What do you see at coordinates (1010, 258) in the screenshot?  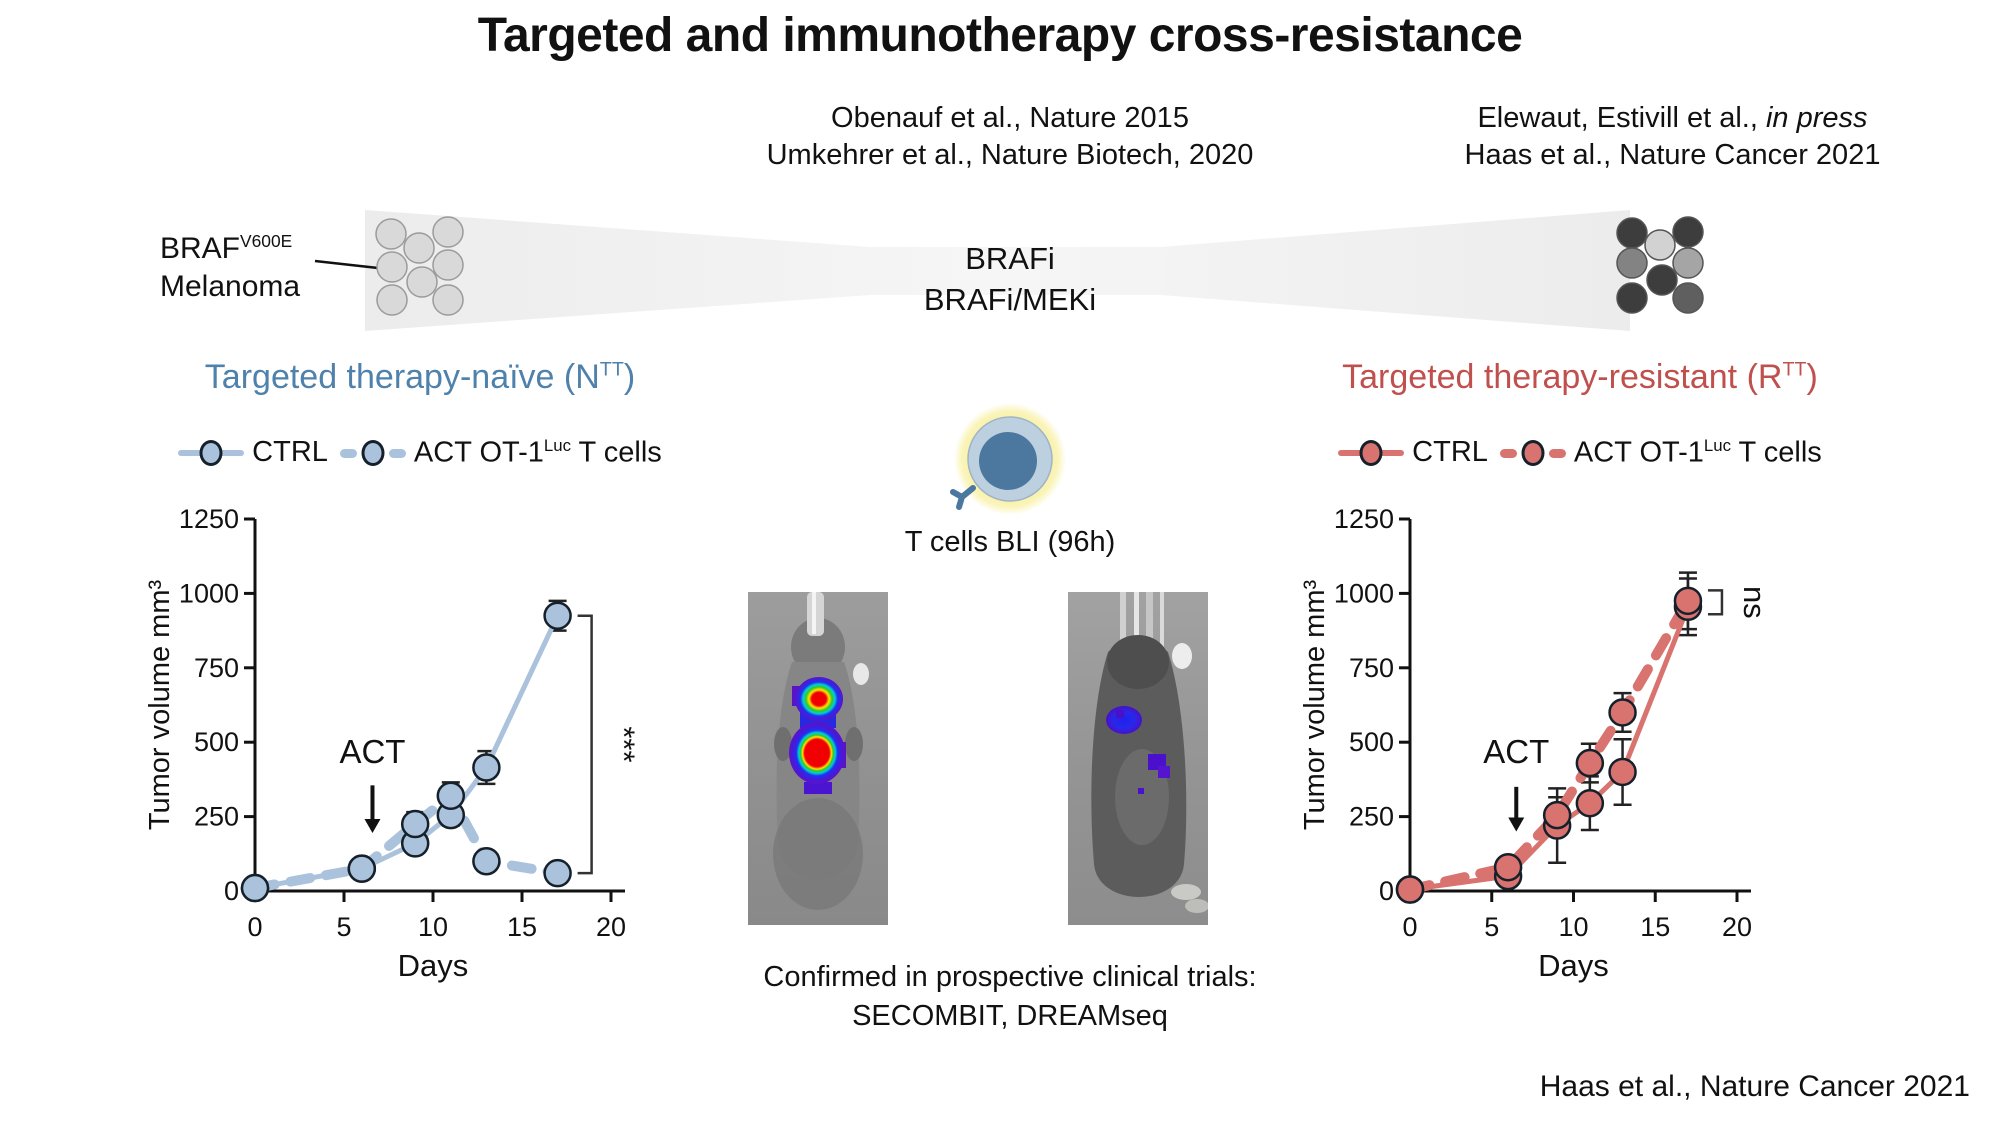 I see `treatment-brafi: BRAFi` at bounding box center [1010, 258].